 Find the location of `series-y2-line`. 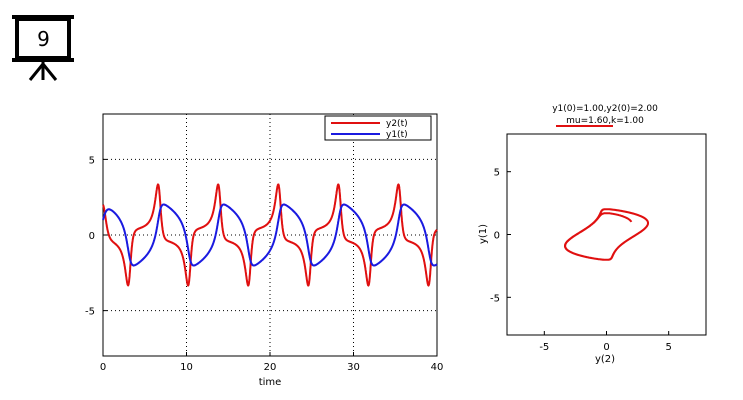

series-y2-line is located at coordinates (270, 235).